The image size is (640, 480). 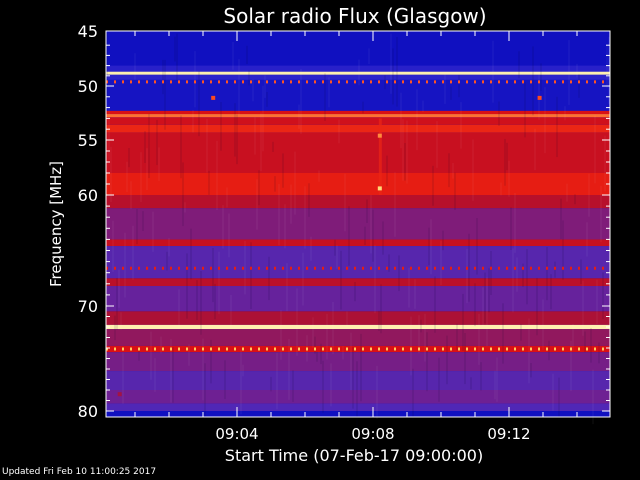 What do you see at coordinates (56, 224) in the screenshot?
I see `y-axis-label: Frequency [MHz]` at bounding box center [56, 224].